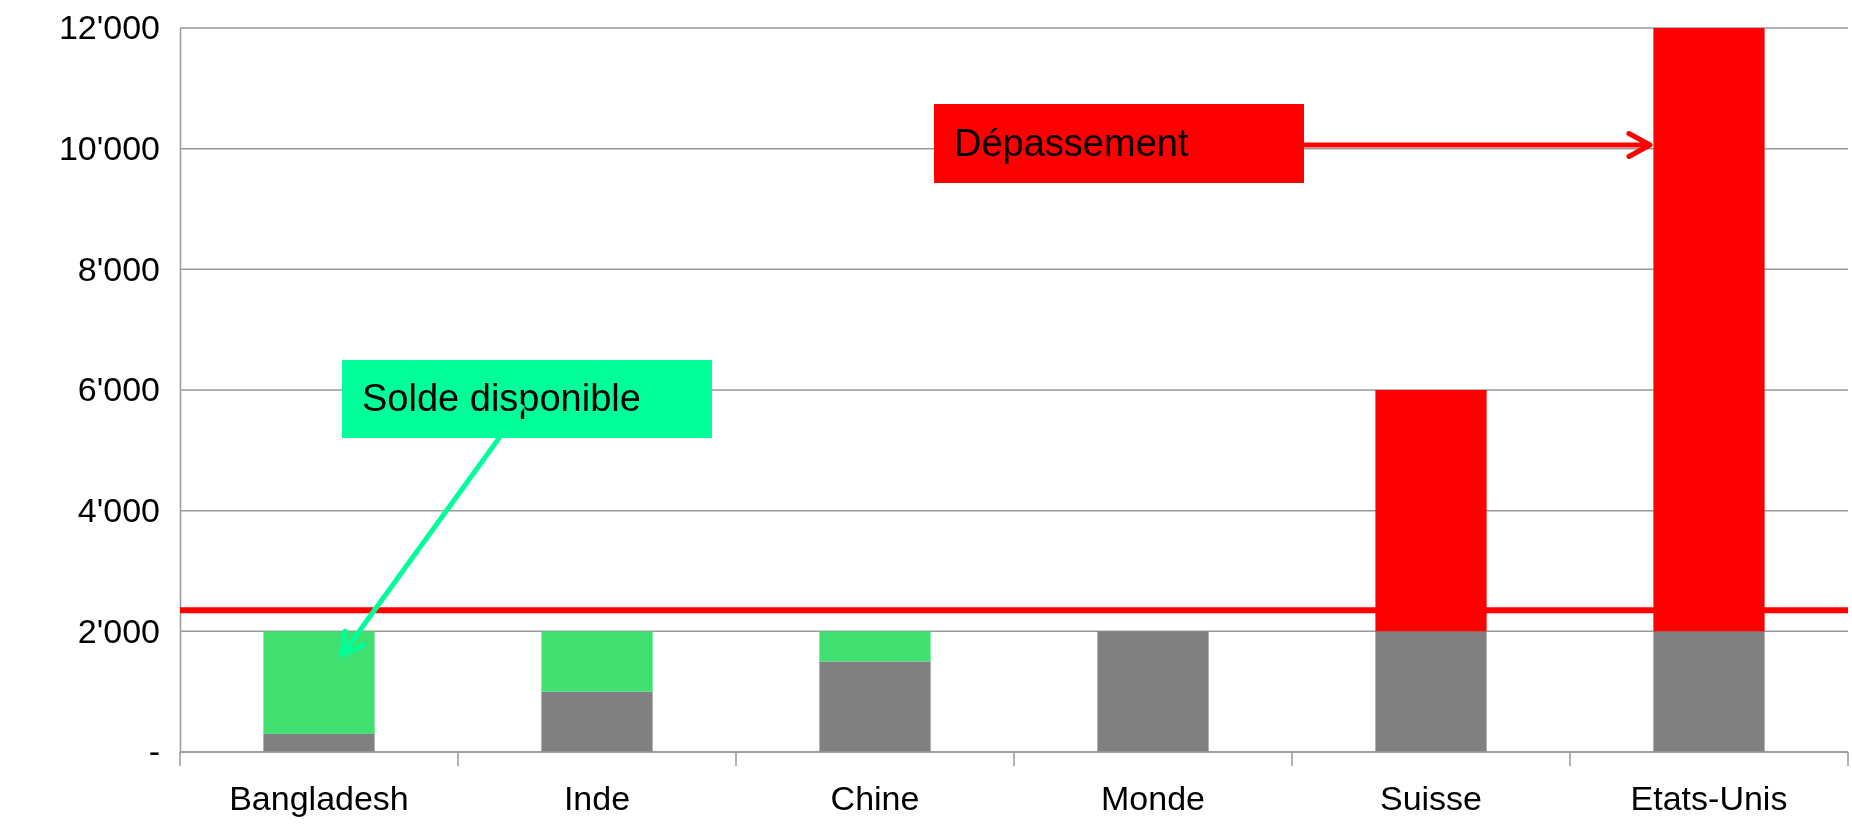  Describe the element at coordinates (109, 148) in the screenshot. I see `y-tick-label: 10'000` at that location.